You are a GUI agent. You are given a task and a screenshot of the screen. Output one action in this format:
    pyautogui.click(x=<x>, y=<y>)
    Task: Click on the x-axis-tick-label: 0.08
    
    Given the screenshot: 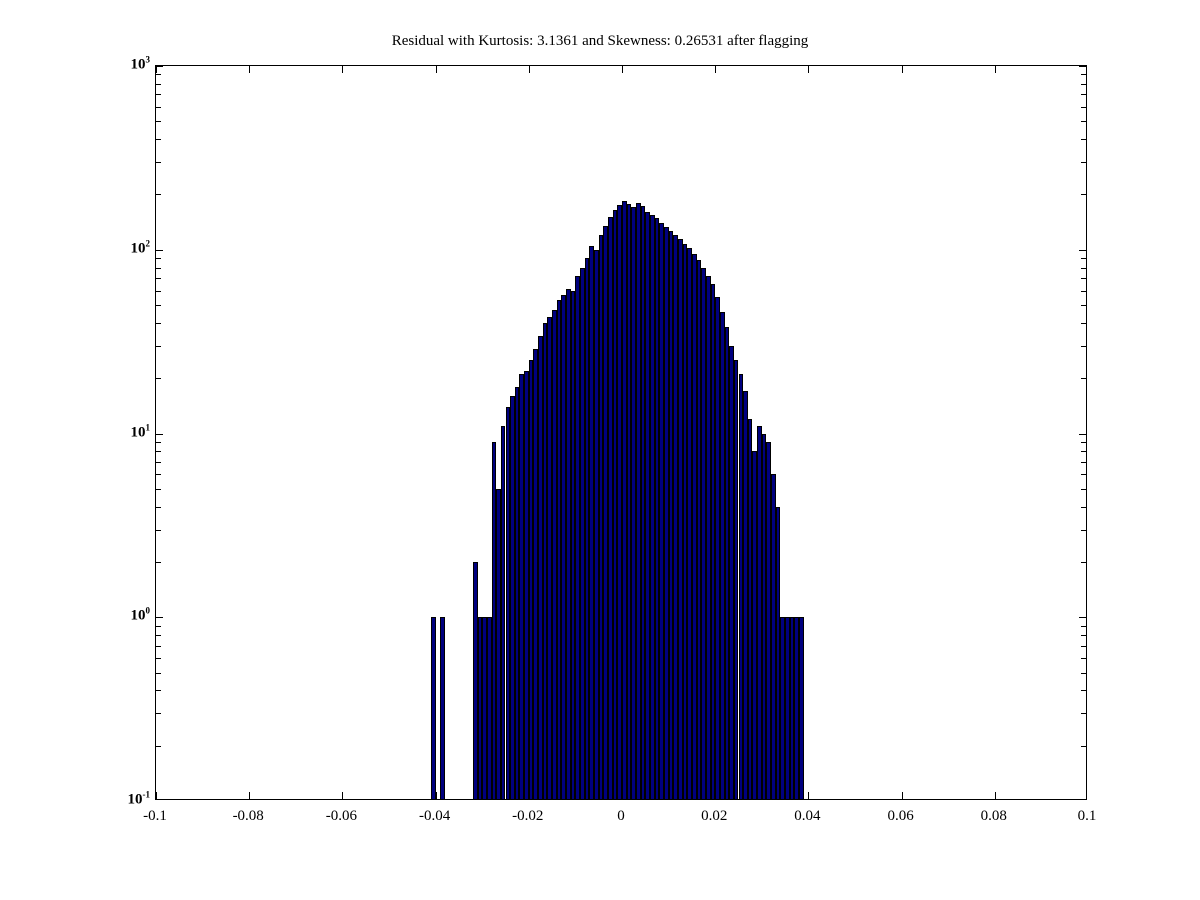 What is the action you would take?
    pyautogui.click(x=993, y=816)
    